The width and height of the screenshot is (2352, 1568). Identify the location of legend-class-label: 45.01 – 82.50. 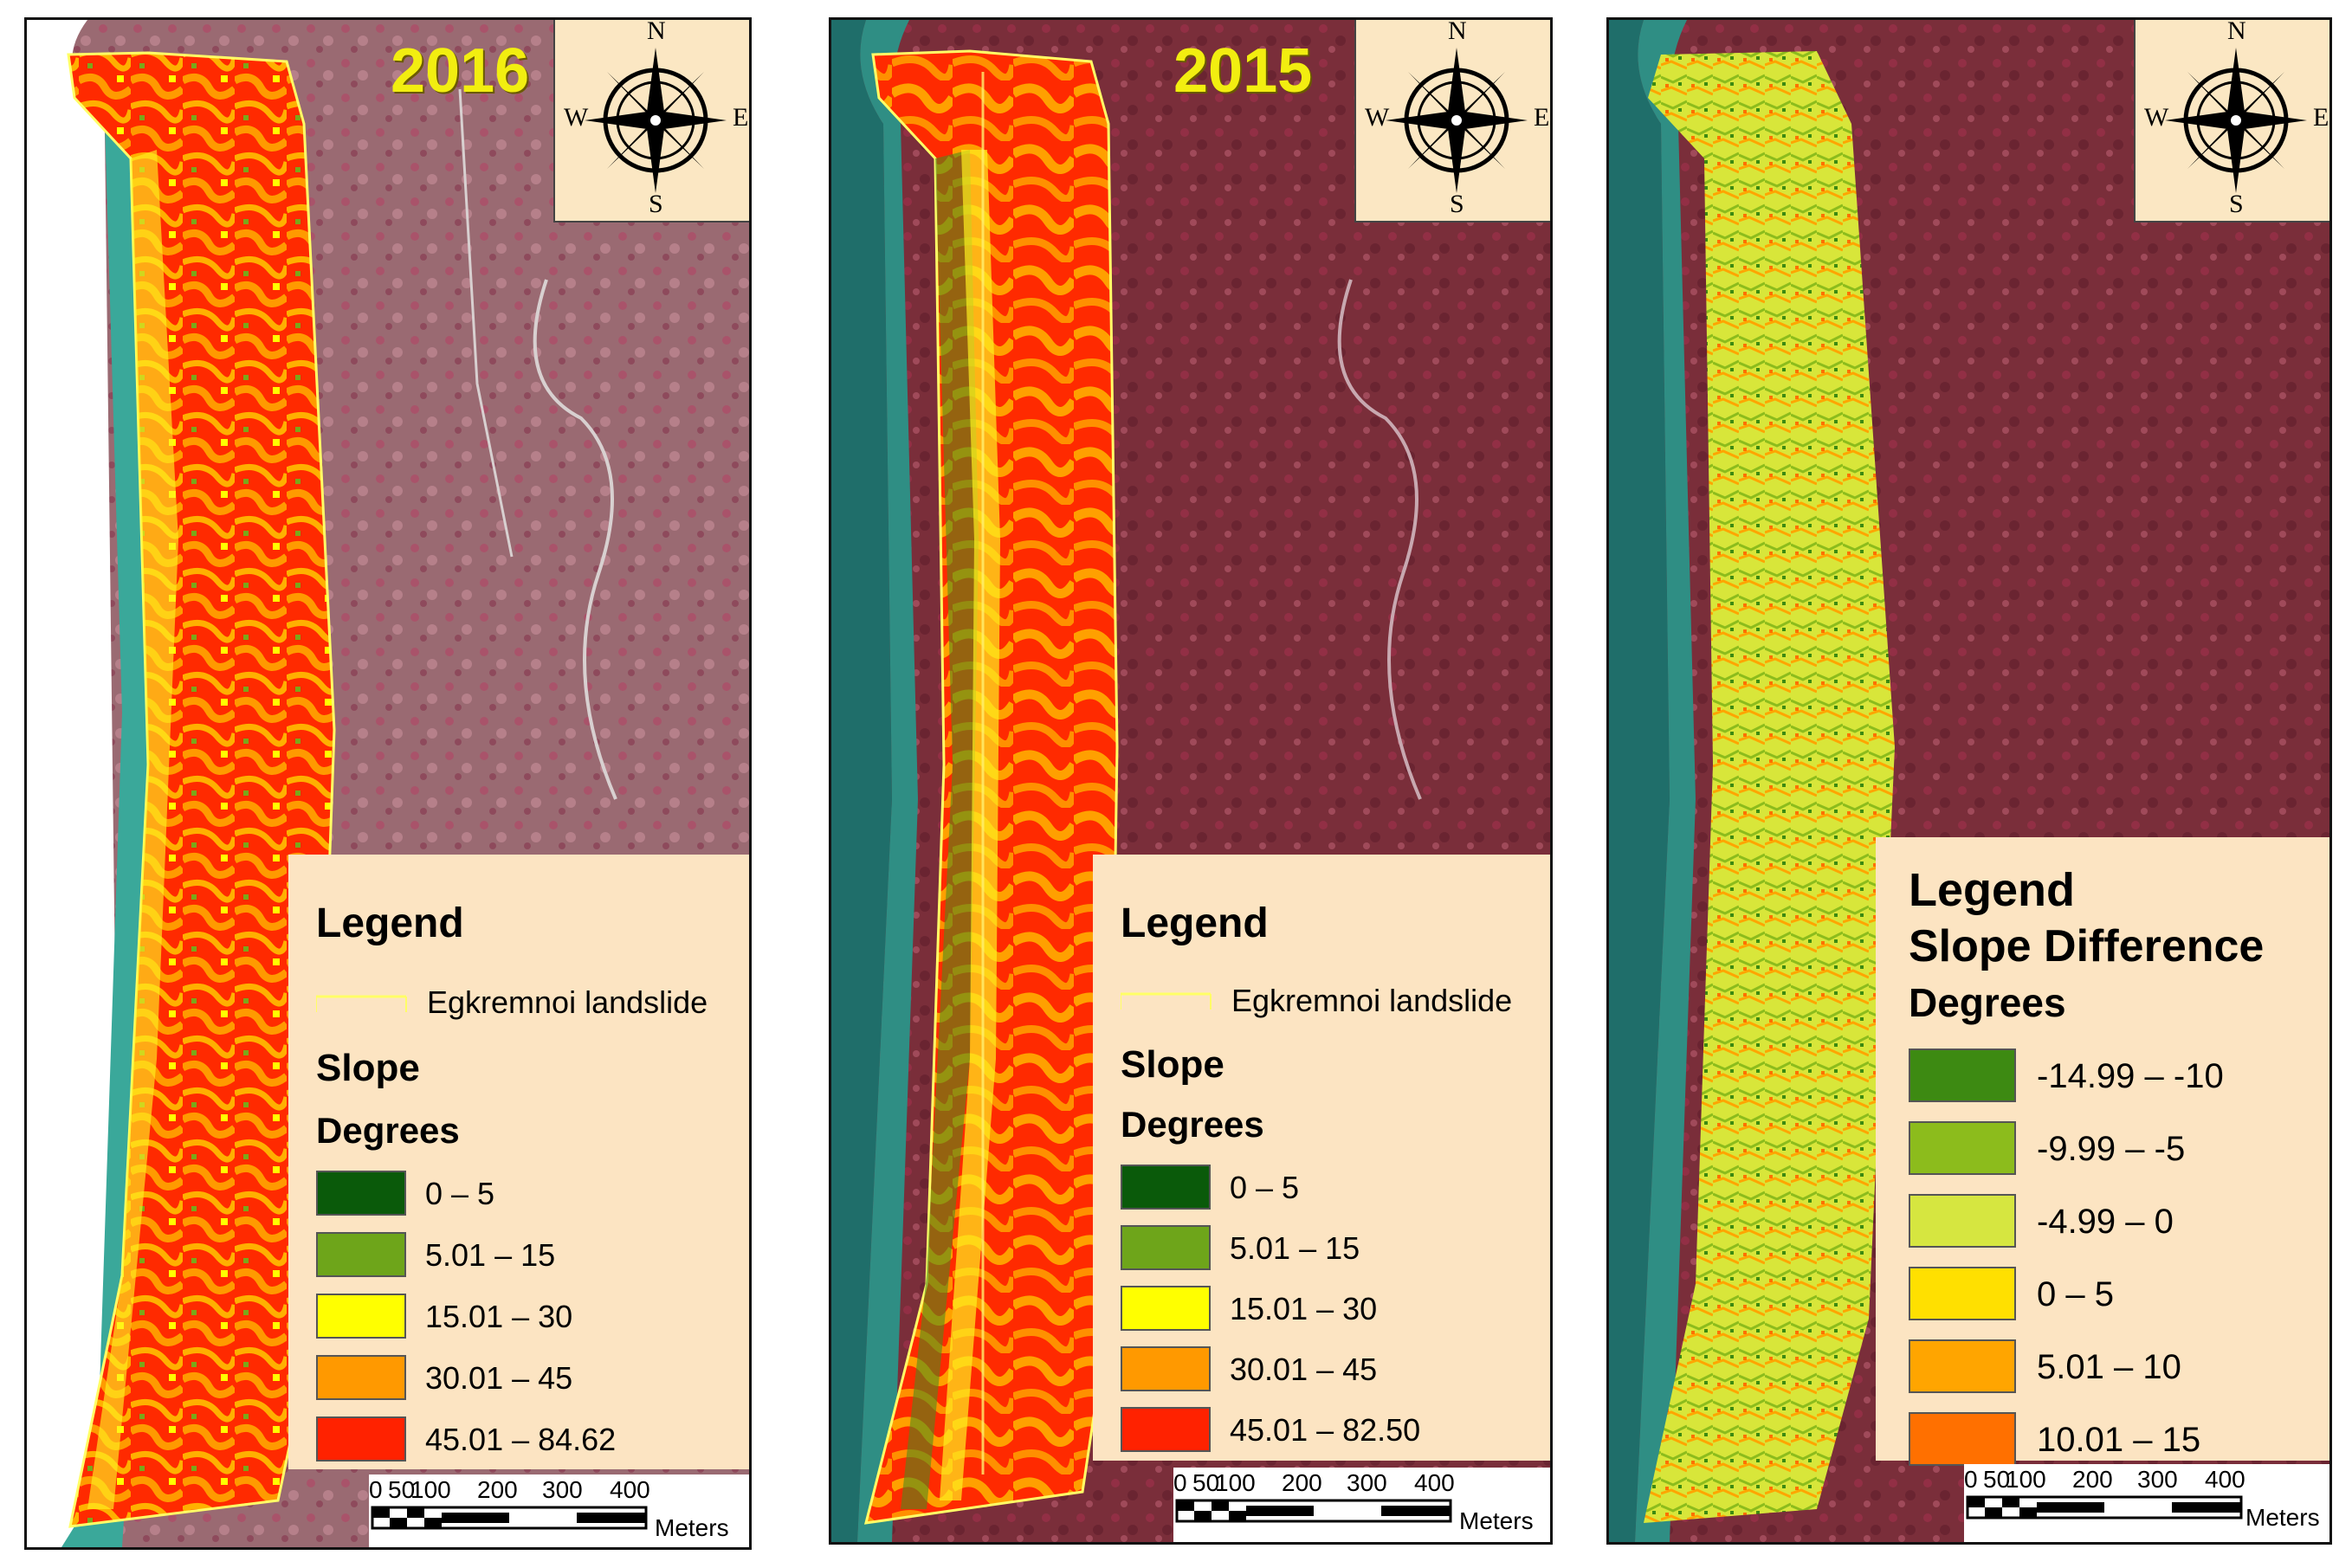
(1325, 1430).